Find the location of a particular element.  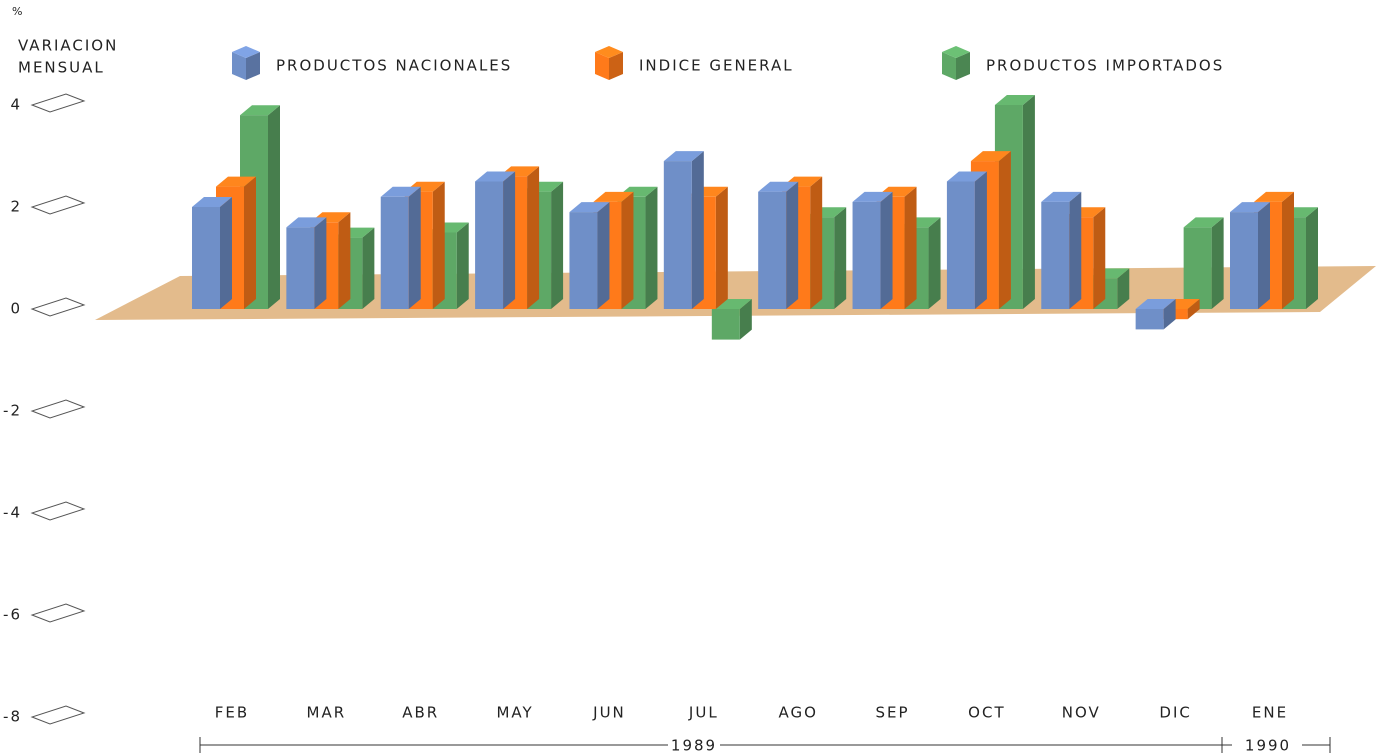

y-label: MENSUAL is located at coordinates (61, 68).